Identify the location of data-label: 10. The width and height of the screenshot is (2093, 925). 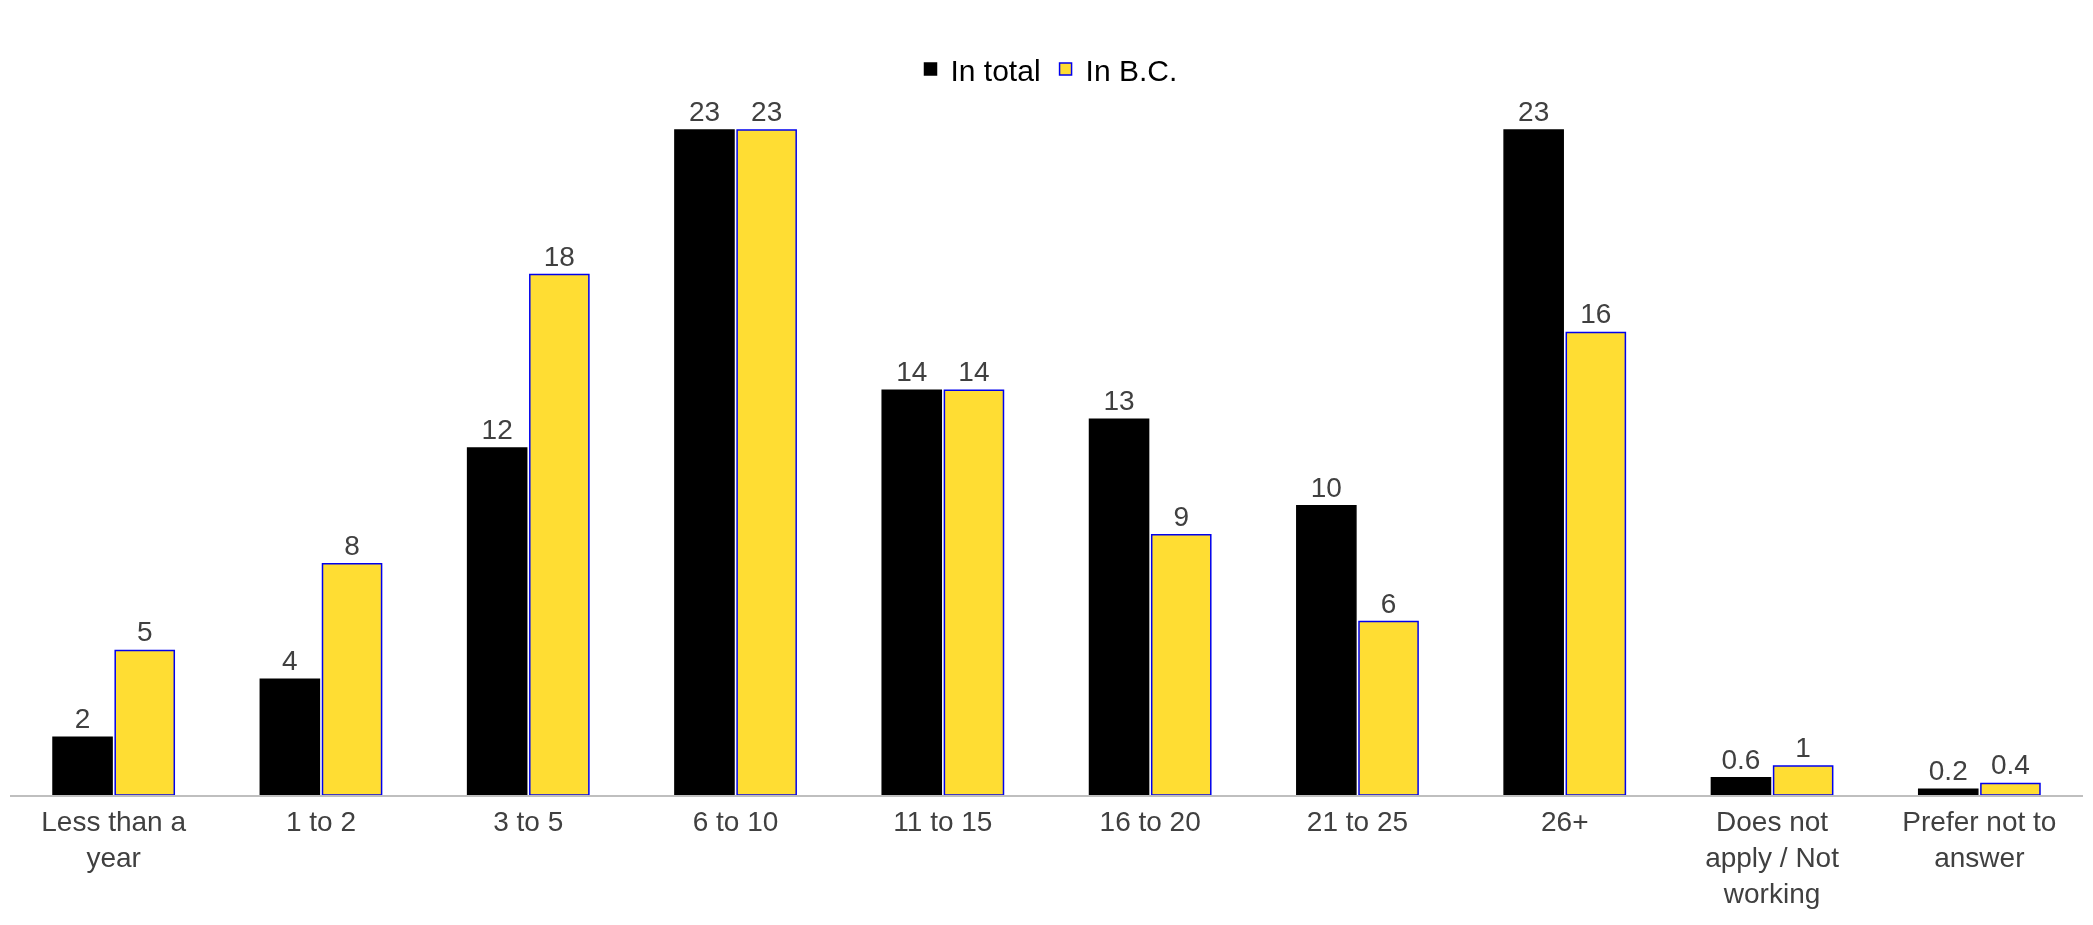
(1326, 487).